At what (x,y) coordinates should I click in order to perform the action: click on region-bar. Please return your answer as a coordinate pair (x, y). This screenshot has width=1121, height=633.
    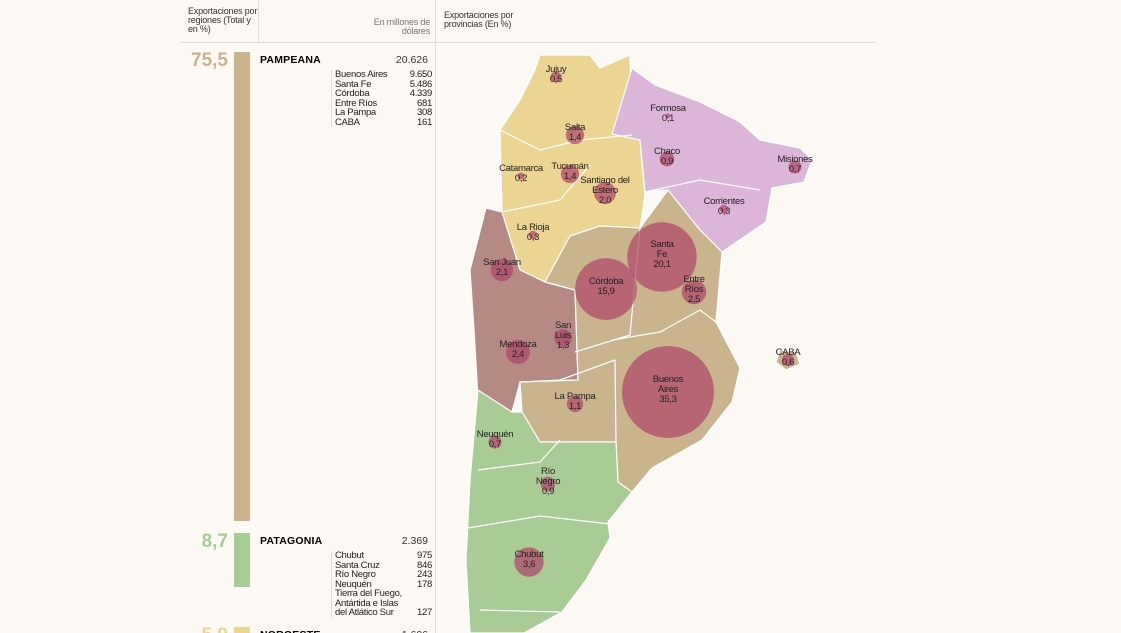
    Looking at the image, I should click on (242, 560).